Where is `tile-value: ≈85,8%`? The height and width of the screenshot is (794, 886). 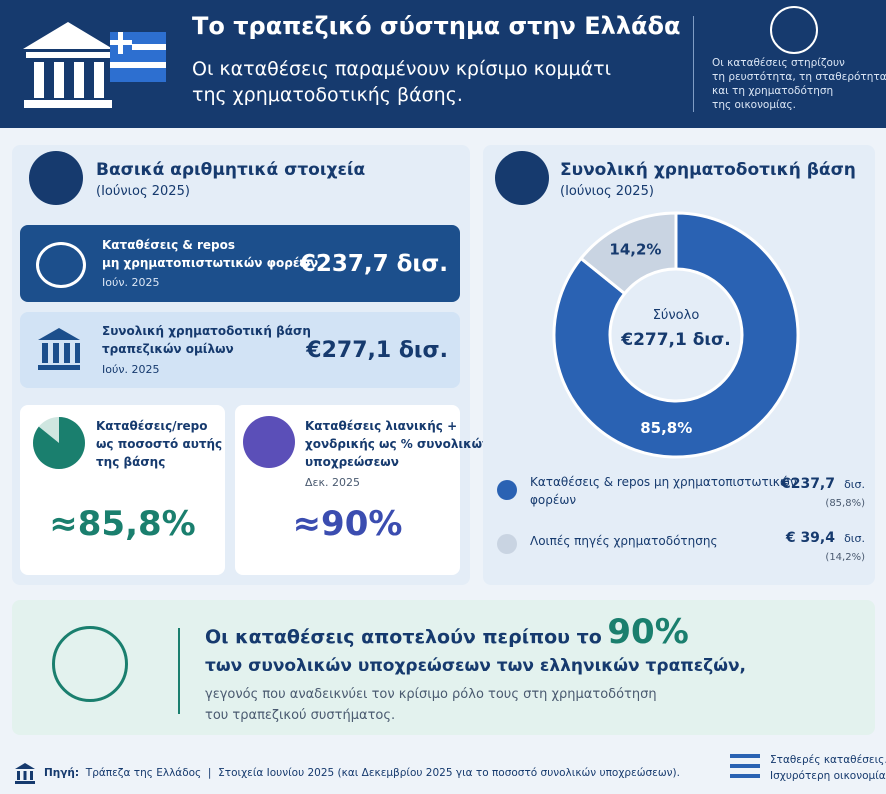
tile-value: ≈85,8% is located at coordinates (122, 524).